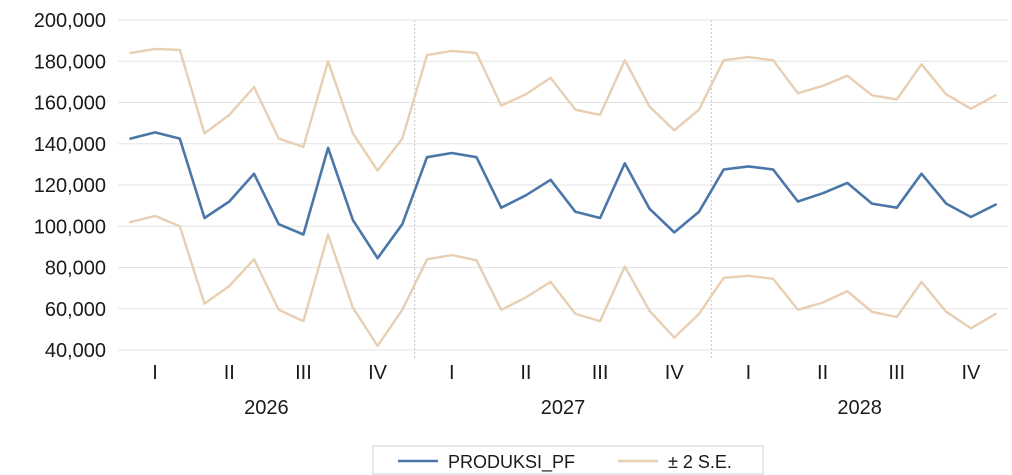  What do you see at coordinates (70, 21) in the screenshot?
I see `y-tick-label: 200,000` at bounding box center [70, 21].